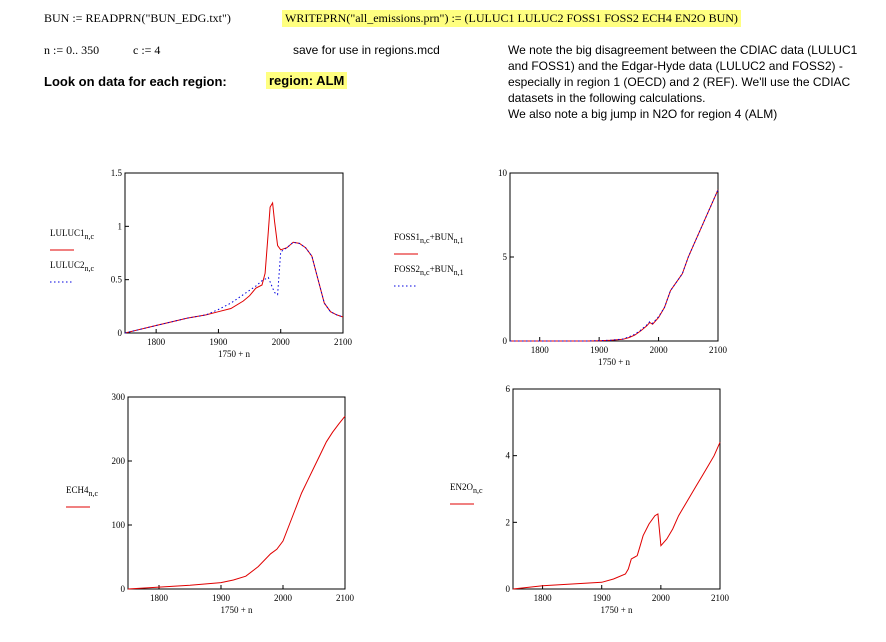  What do you see at coordinates (234, 287) in the screenshot?
I see `series-line-luluc2` at bounding box center [234, 287].